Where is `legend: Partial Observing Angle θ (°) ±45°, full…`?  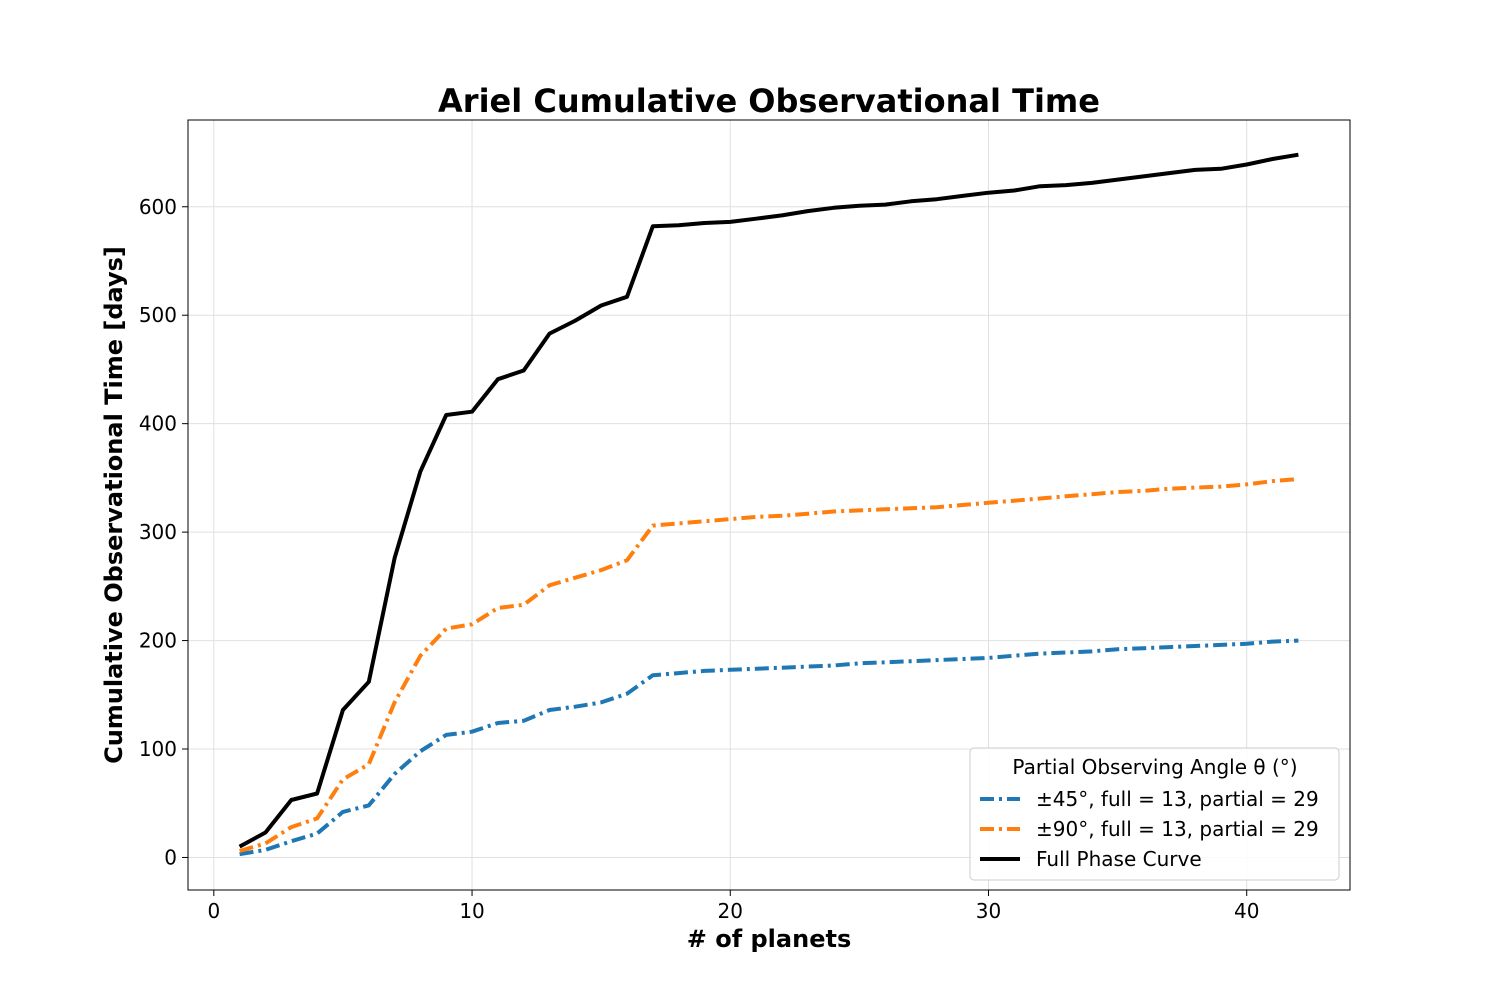 legend: Partial Observing Angle θ (°) ±45°, full… is located at coordinates (1154, 814).